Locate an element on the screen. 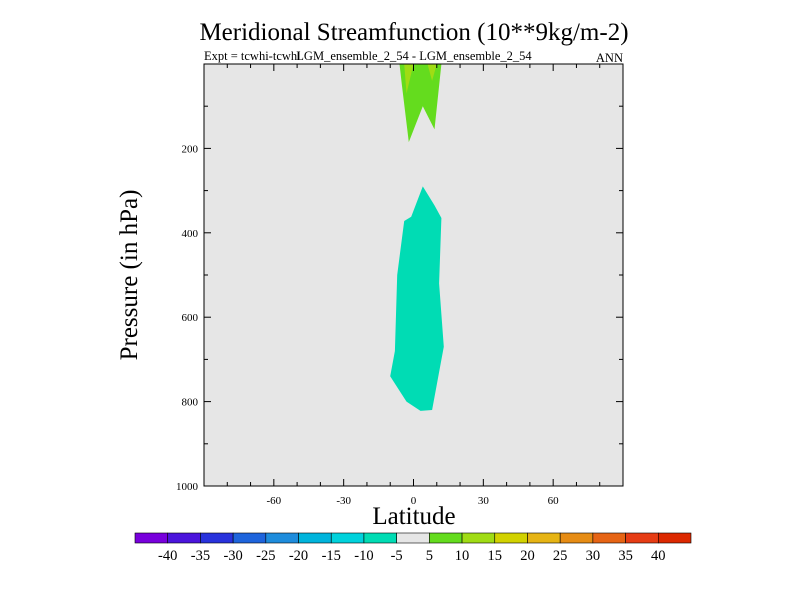  y-tick-label: 400 is located at coordinates (190, 234).